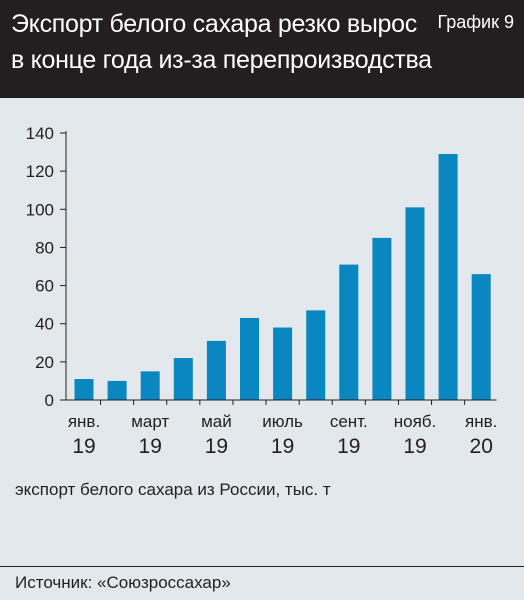  Describe the element at coordinates (475, 22) in the screenshot. I see `chart-number: График 9` at that location.